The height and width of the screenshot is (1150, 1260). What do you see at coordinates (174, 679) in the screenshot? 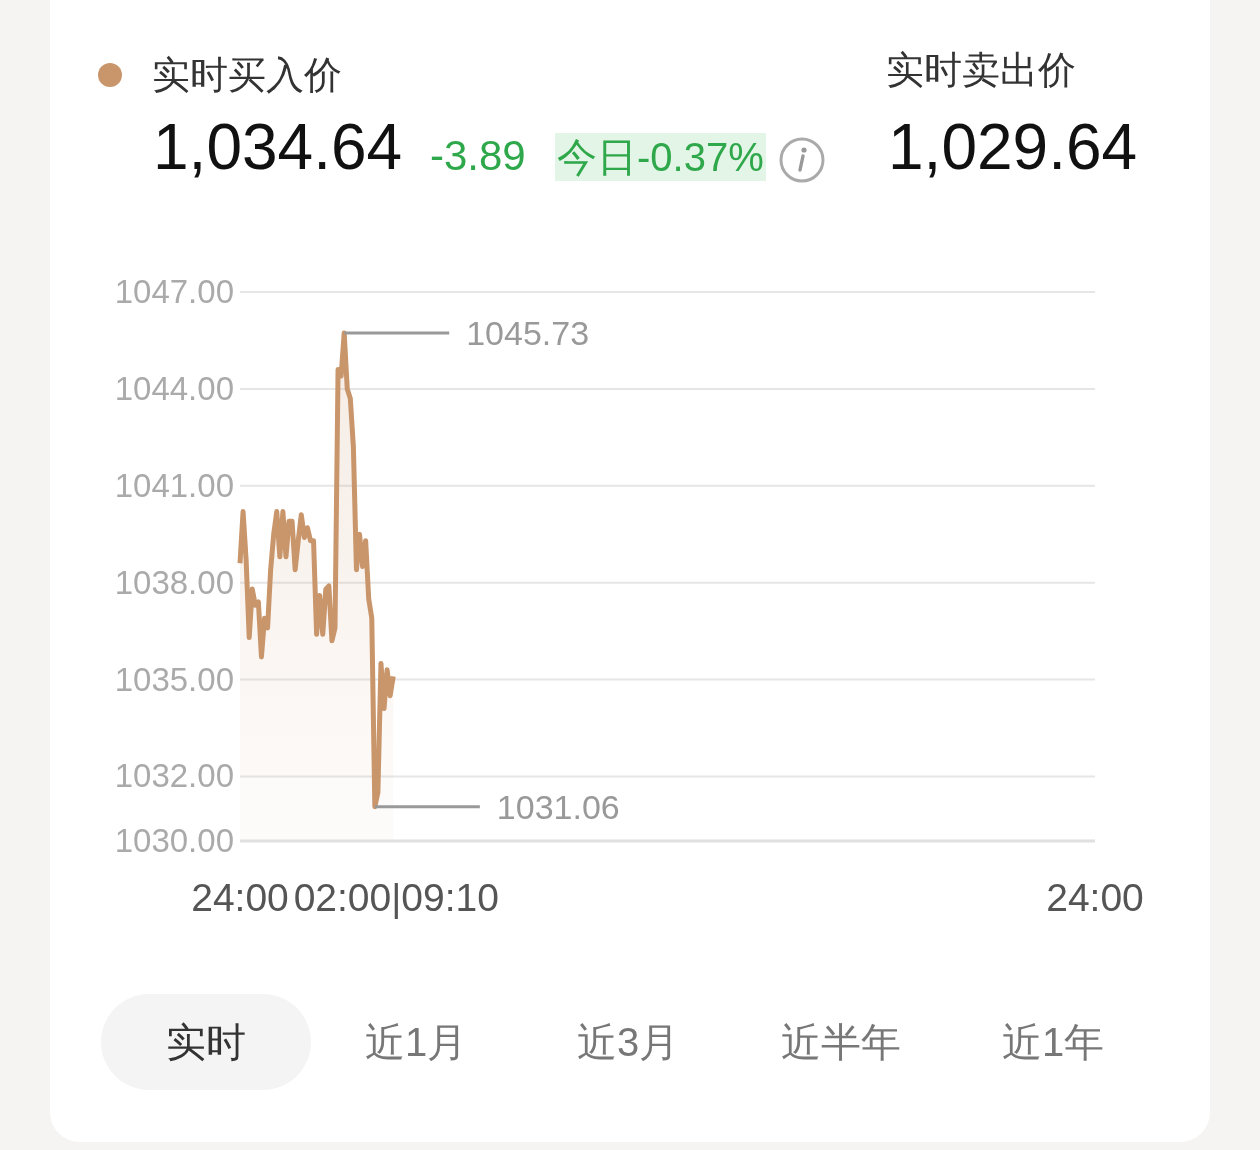
I see `y-tick-label: 1035.00` at bounding box center [174, 679].